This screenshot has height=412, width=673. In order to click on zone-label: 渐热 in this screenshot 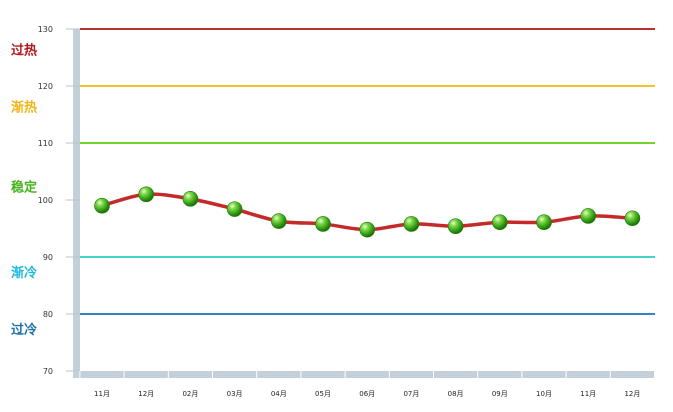, I will do `click(24, 108)`.